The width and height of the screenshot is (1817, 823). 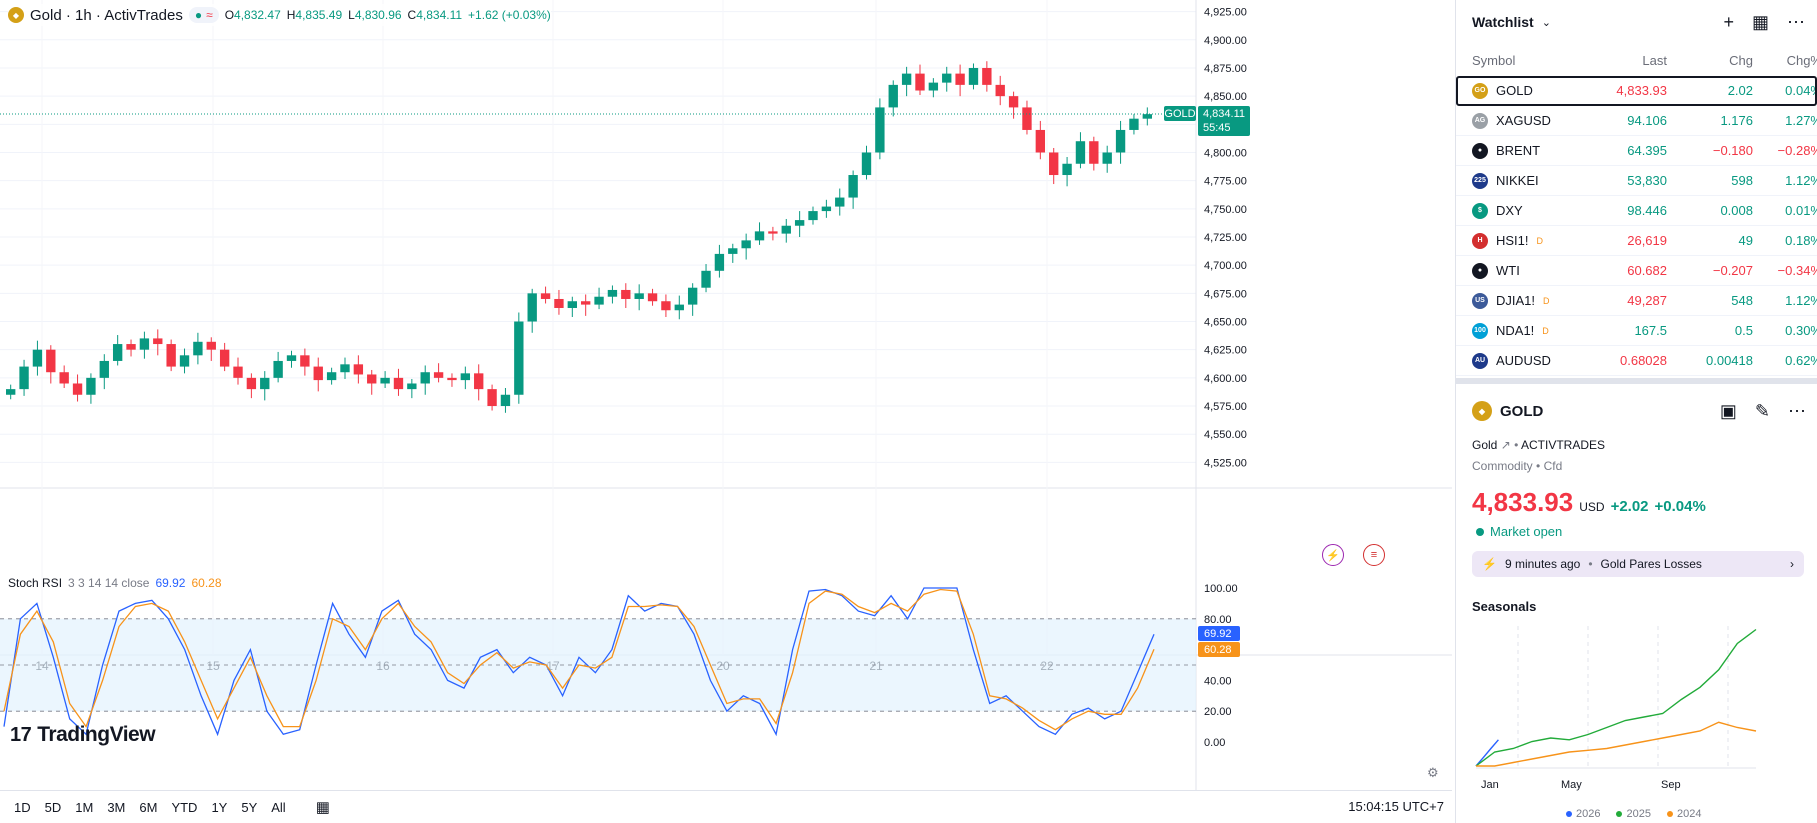 What do you see at coordinates (1225, 294) in the screenshot?
I see `price-axis-label: 4,675.00` at bounding box center [1225, 294].